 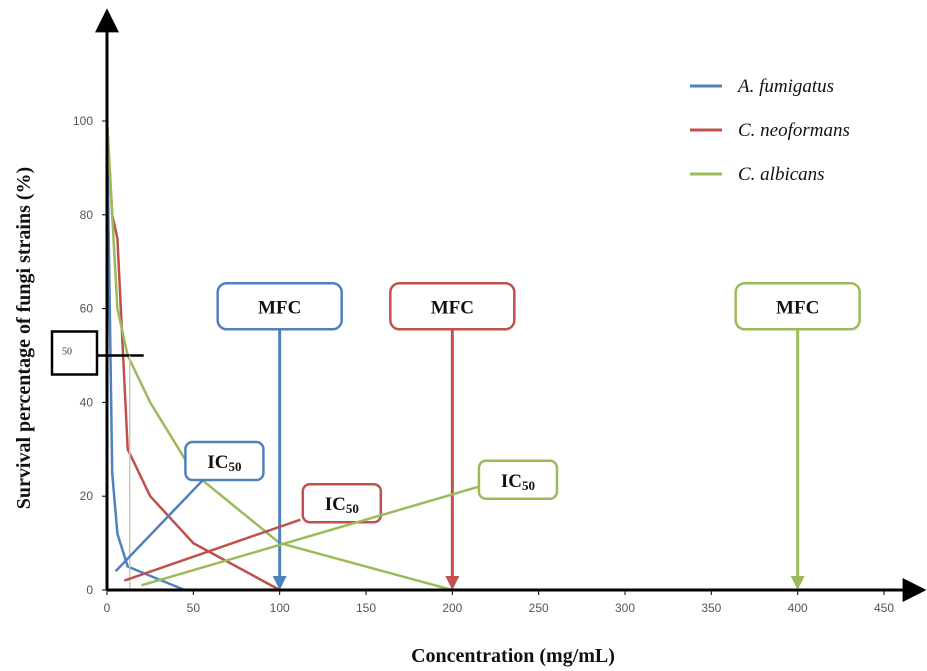 What do you see at coordinates (194, 608) in the screenshot?
I see `x-tick-label: 50` at bounding box center [194, 608].